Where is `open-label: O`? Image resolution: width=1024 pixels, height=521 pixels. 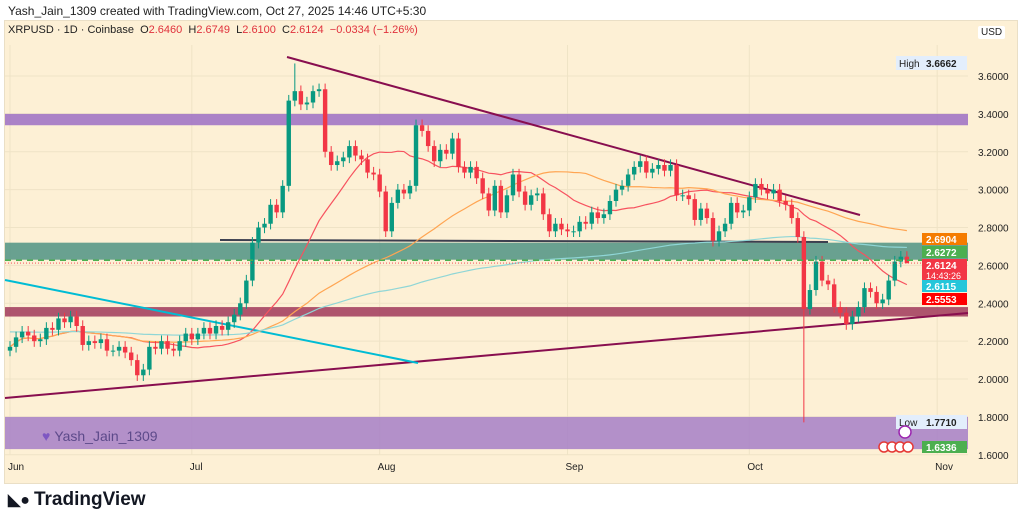
open-label: O is located at coordinates (144, 30).